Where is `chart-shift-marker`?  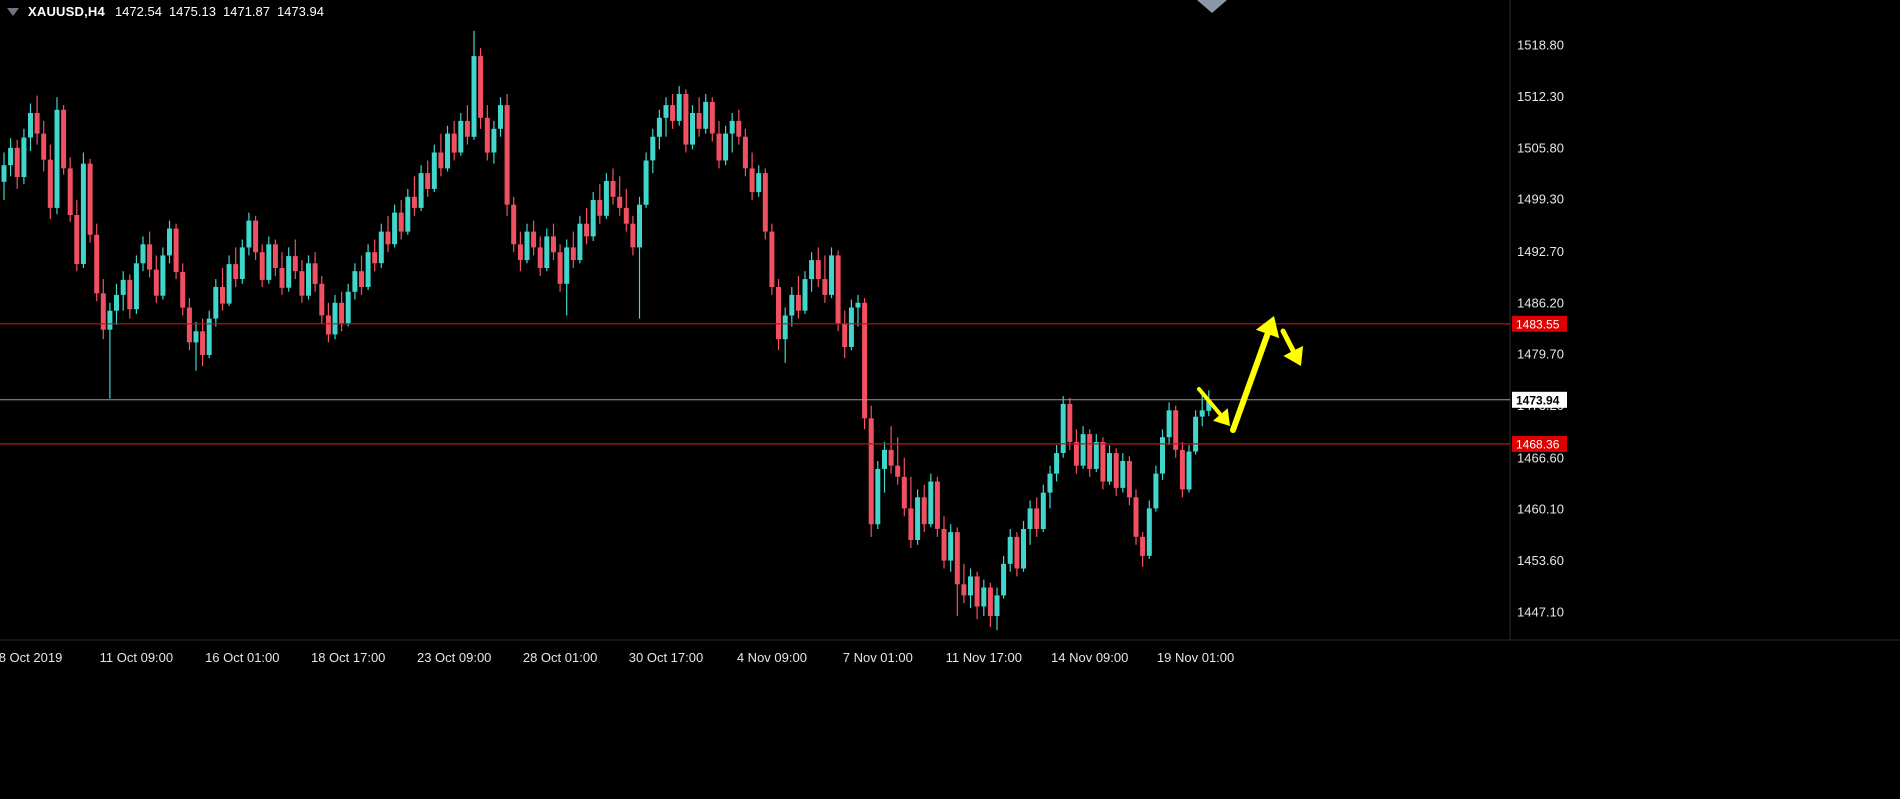
chart-shift-marker is located at coordinates (1212, 6).